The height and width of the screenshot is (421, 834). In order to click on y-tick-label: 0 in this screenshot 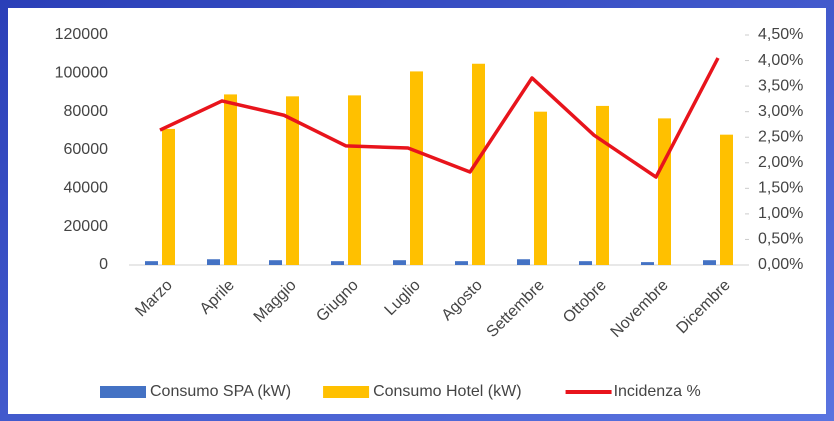, I will do `click(103, 264)`.